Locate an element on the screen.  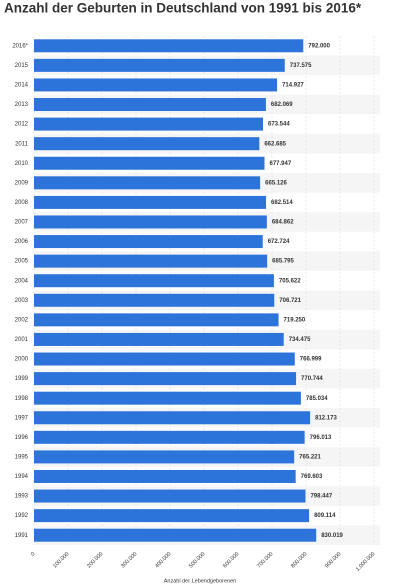
y-tick-label: 2015 is located at coordinates (22, 66).